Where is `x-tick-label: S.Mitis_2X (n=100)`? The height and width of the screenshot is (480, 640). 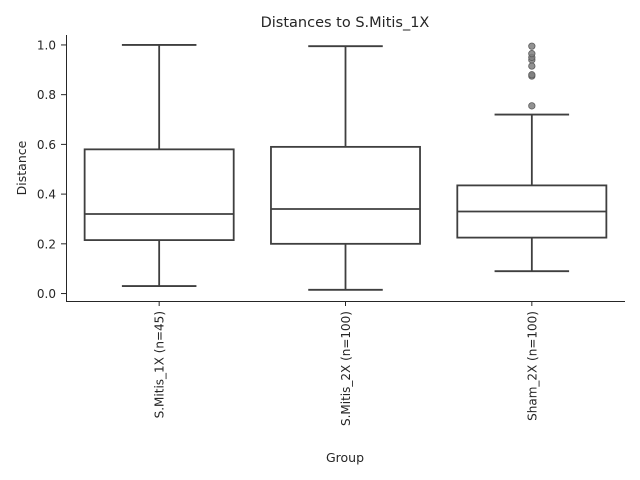 x-tick-label: S.Mitis_2X (n=100) is located at coordinates (346, 368).